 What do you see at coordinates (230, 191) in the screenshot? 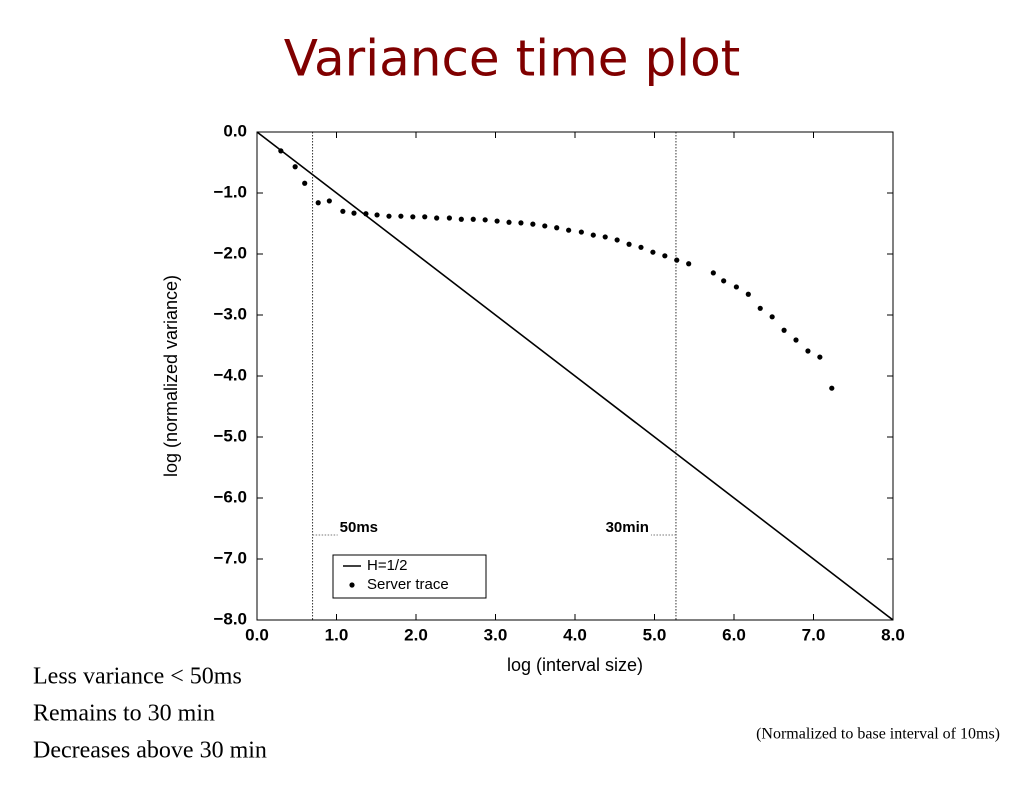
I see `y-tick-label: −1.0` at bounding box center [230, 191].